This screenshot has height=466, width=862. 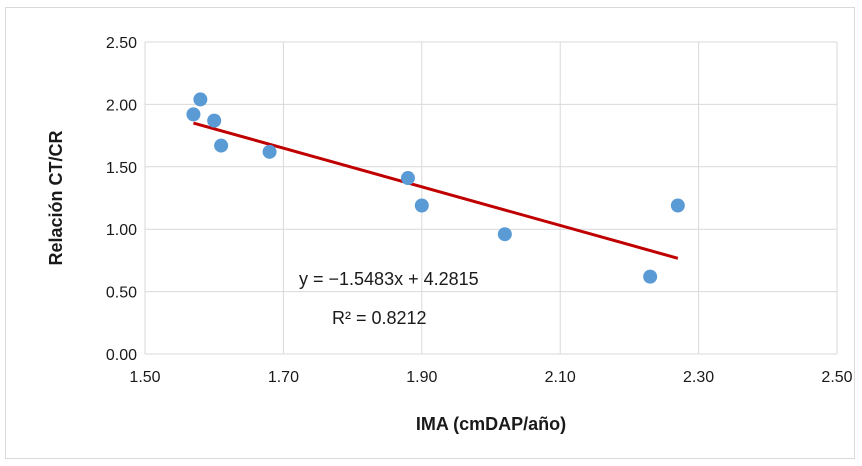 What do you see at coordinates (836, 377) in the screenshot?
I see `x-tick-label: 2.50` at bounding box center [836, 377].